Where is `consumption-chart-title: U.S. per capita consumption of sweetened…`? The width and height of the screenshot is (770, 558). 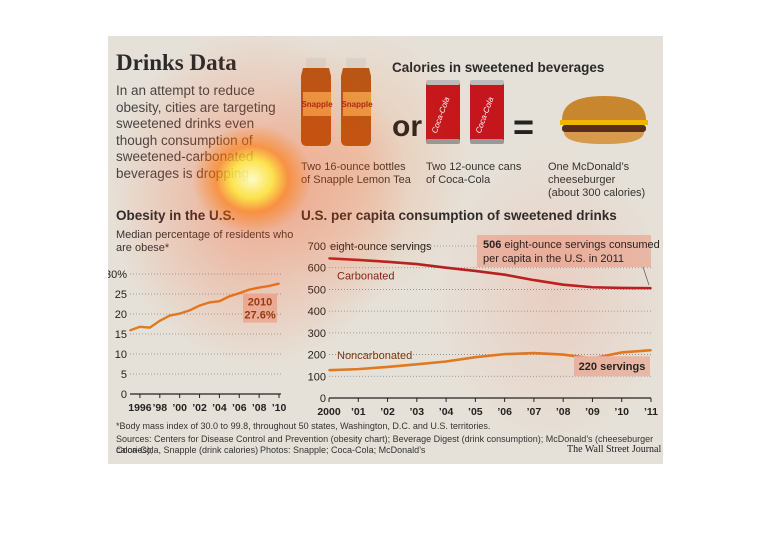 consumption-chart-title: U.S. per capita consumption of sweetened… is located at coordinates (459, 215).